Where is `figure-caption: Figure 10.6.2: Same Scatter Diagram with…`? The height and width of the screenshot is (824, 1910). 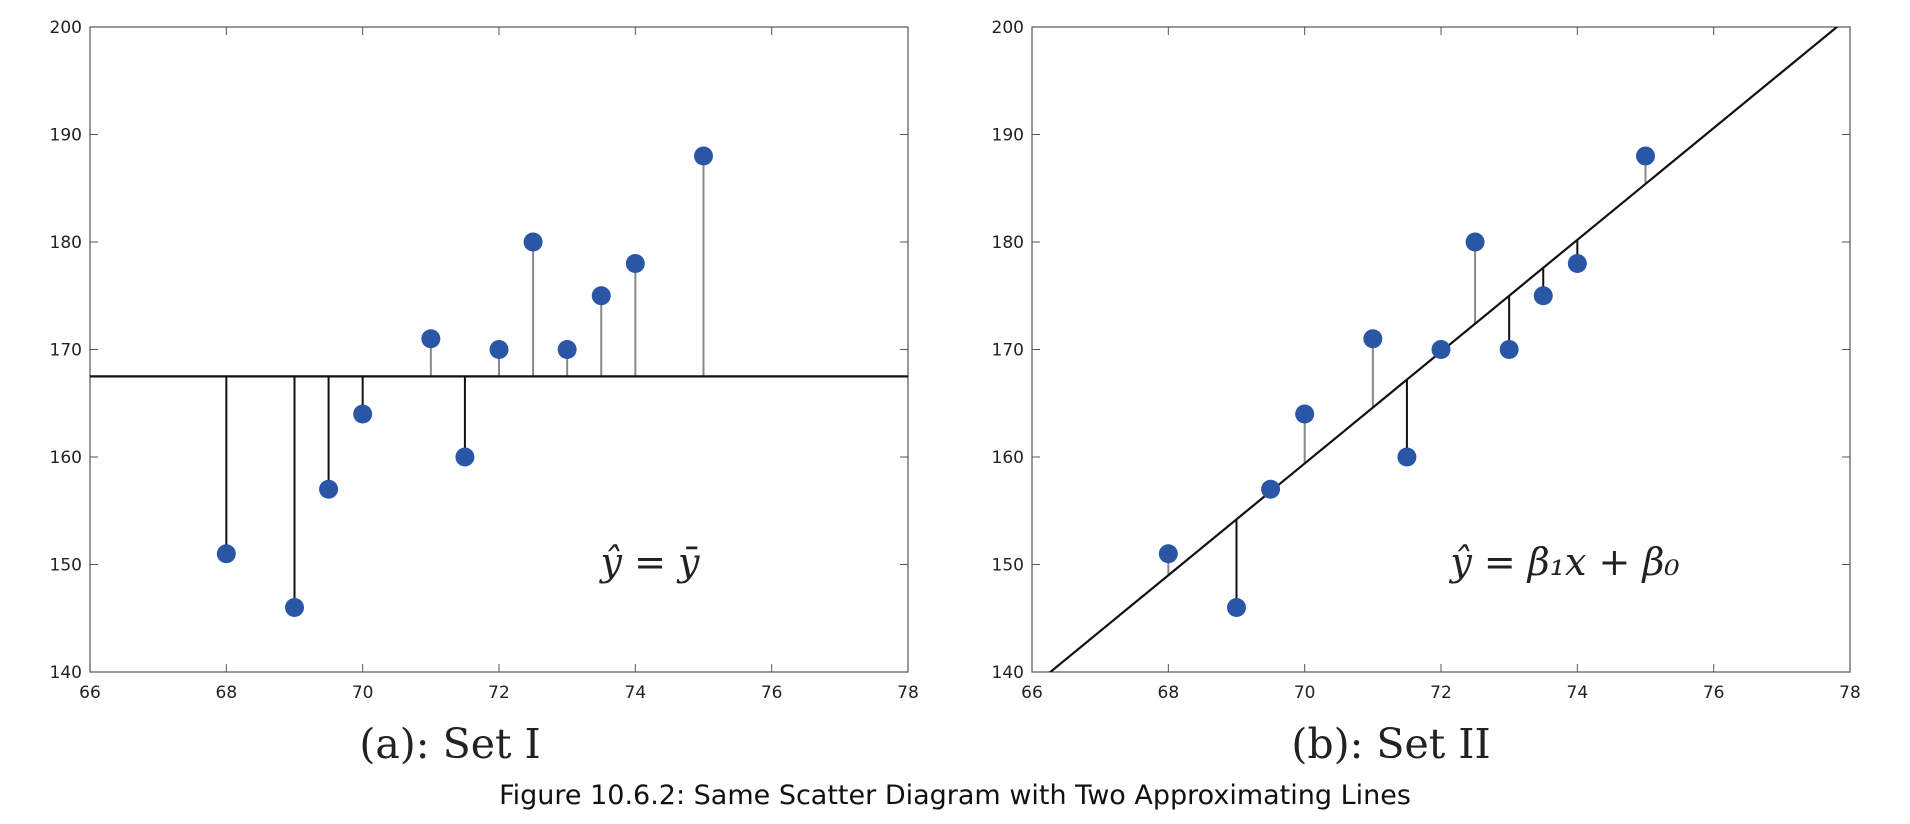
figure-caption: Figure 10.6.2: Same Scatter Diagram with… is located at coordinates (955, 795).